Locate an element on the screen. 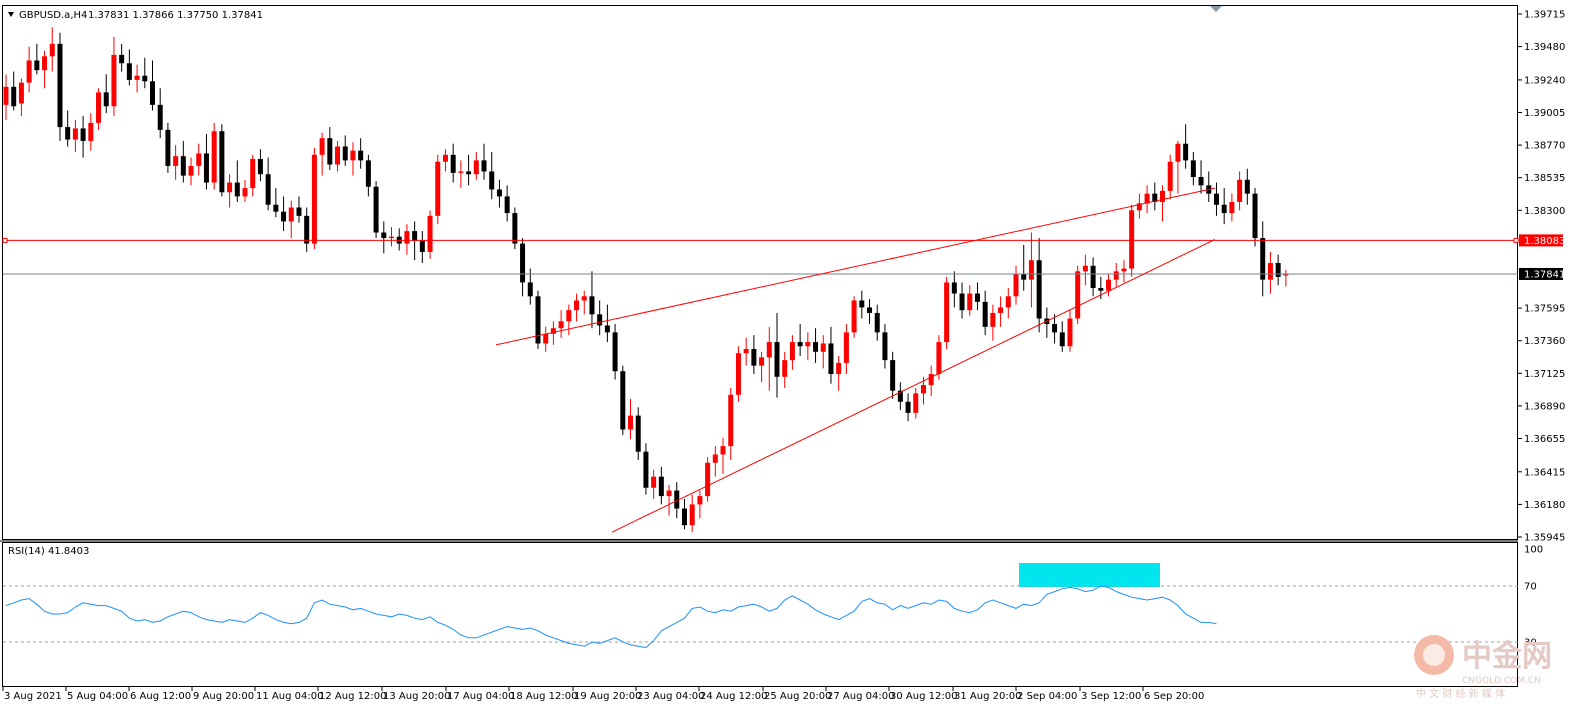  price-tick-label: 1.39480 is located at coordinates (1544, 47).